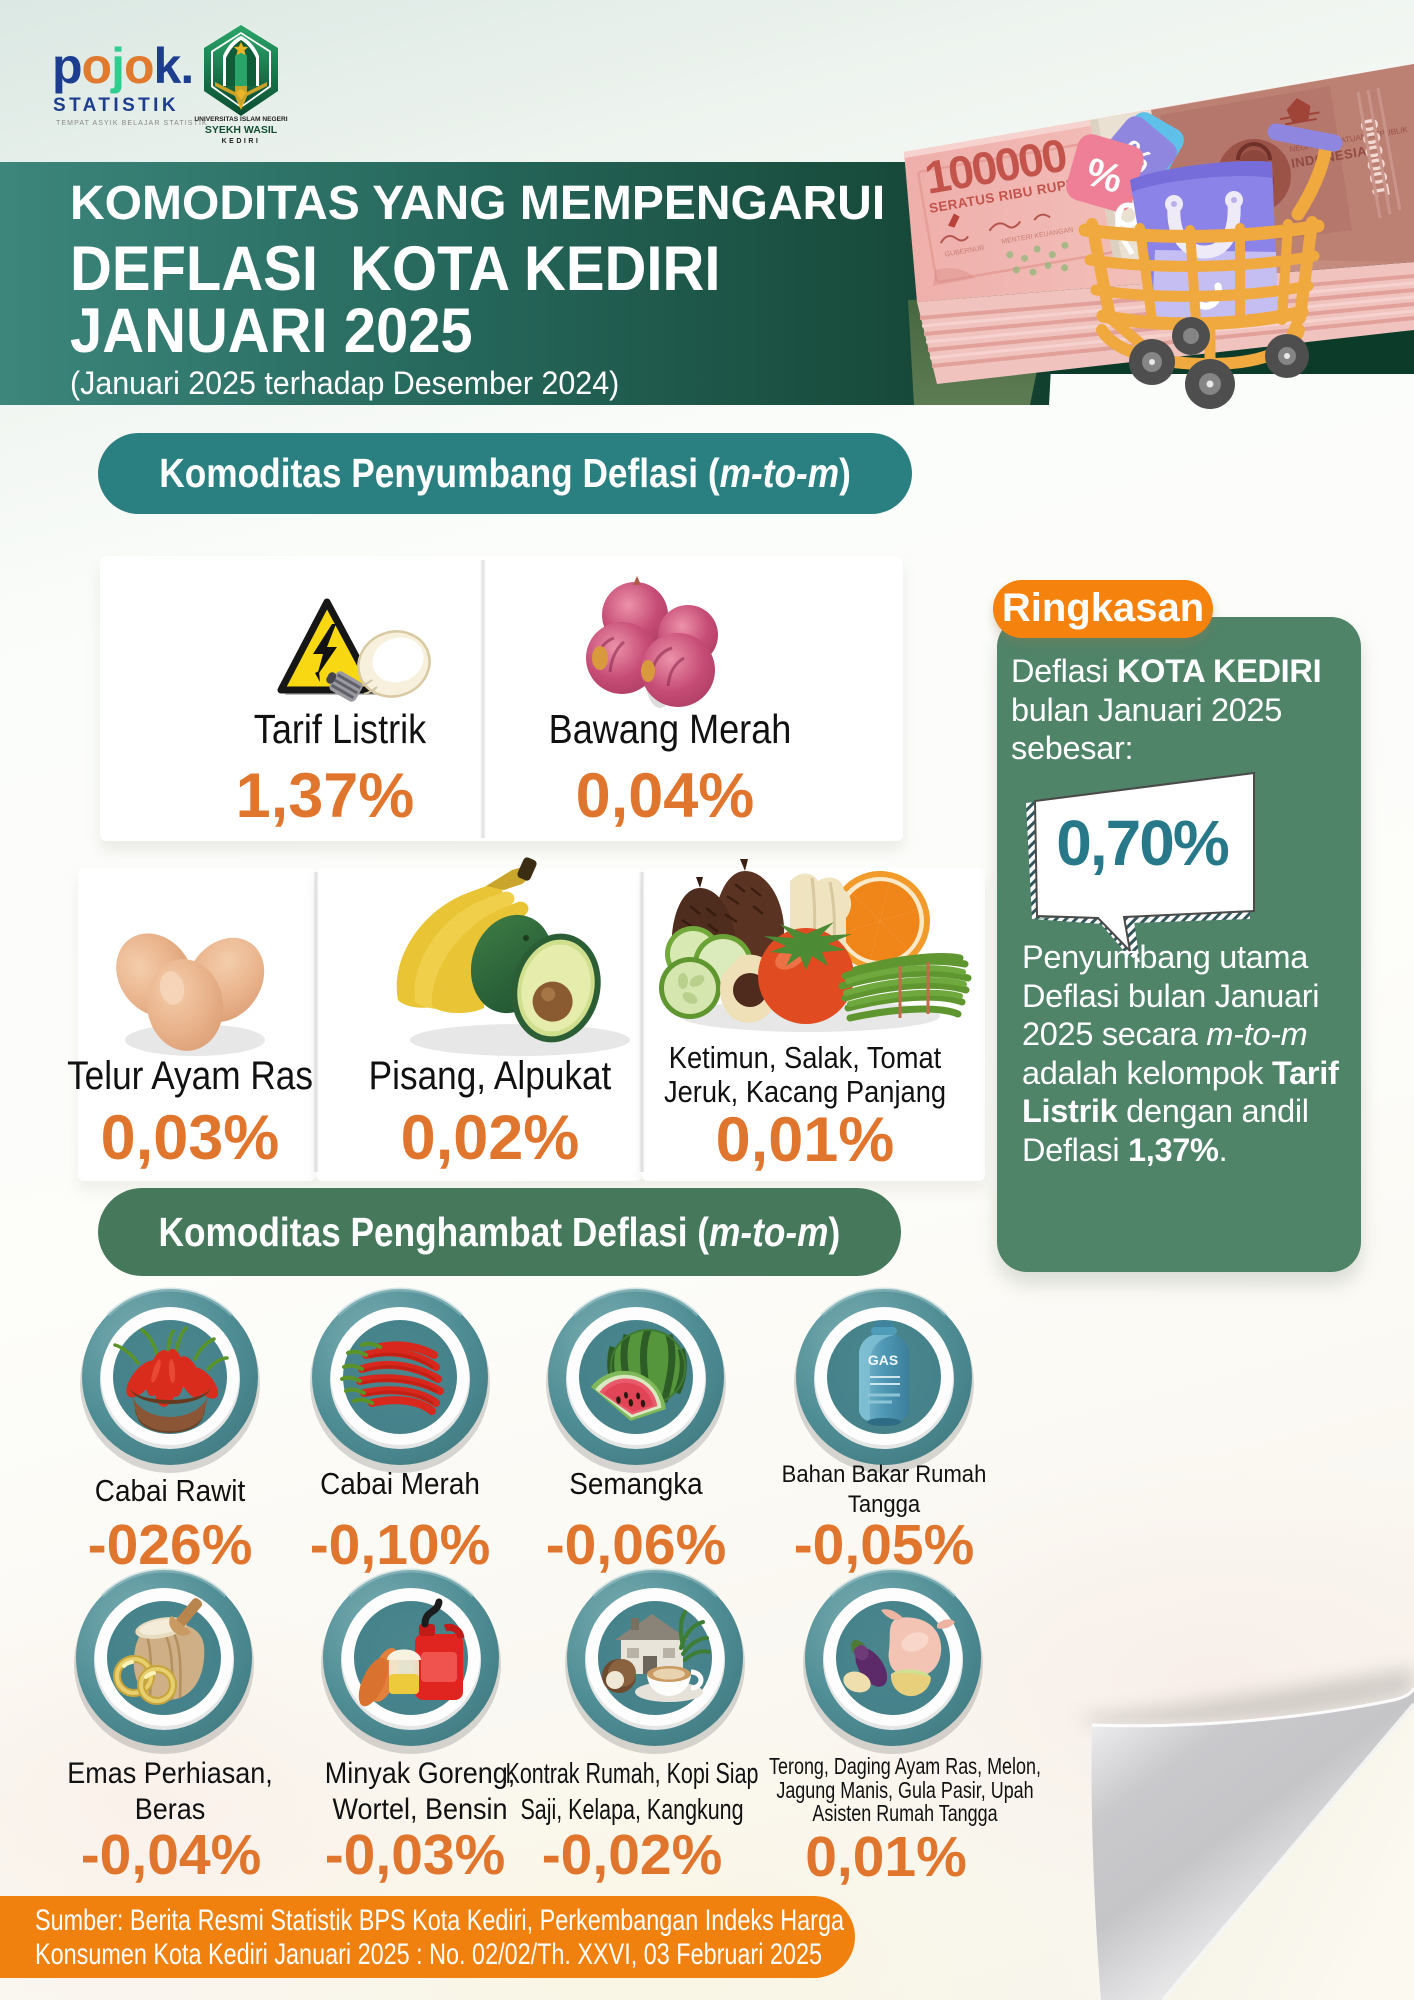 Image resolution: width=1414 pixels, height=2000 pixels. Describe the element at coordinates (241, 141) in the screenshot. I see `svg-text: KEDIRI` at that location.